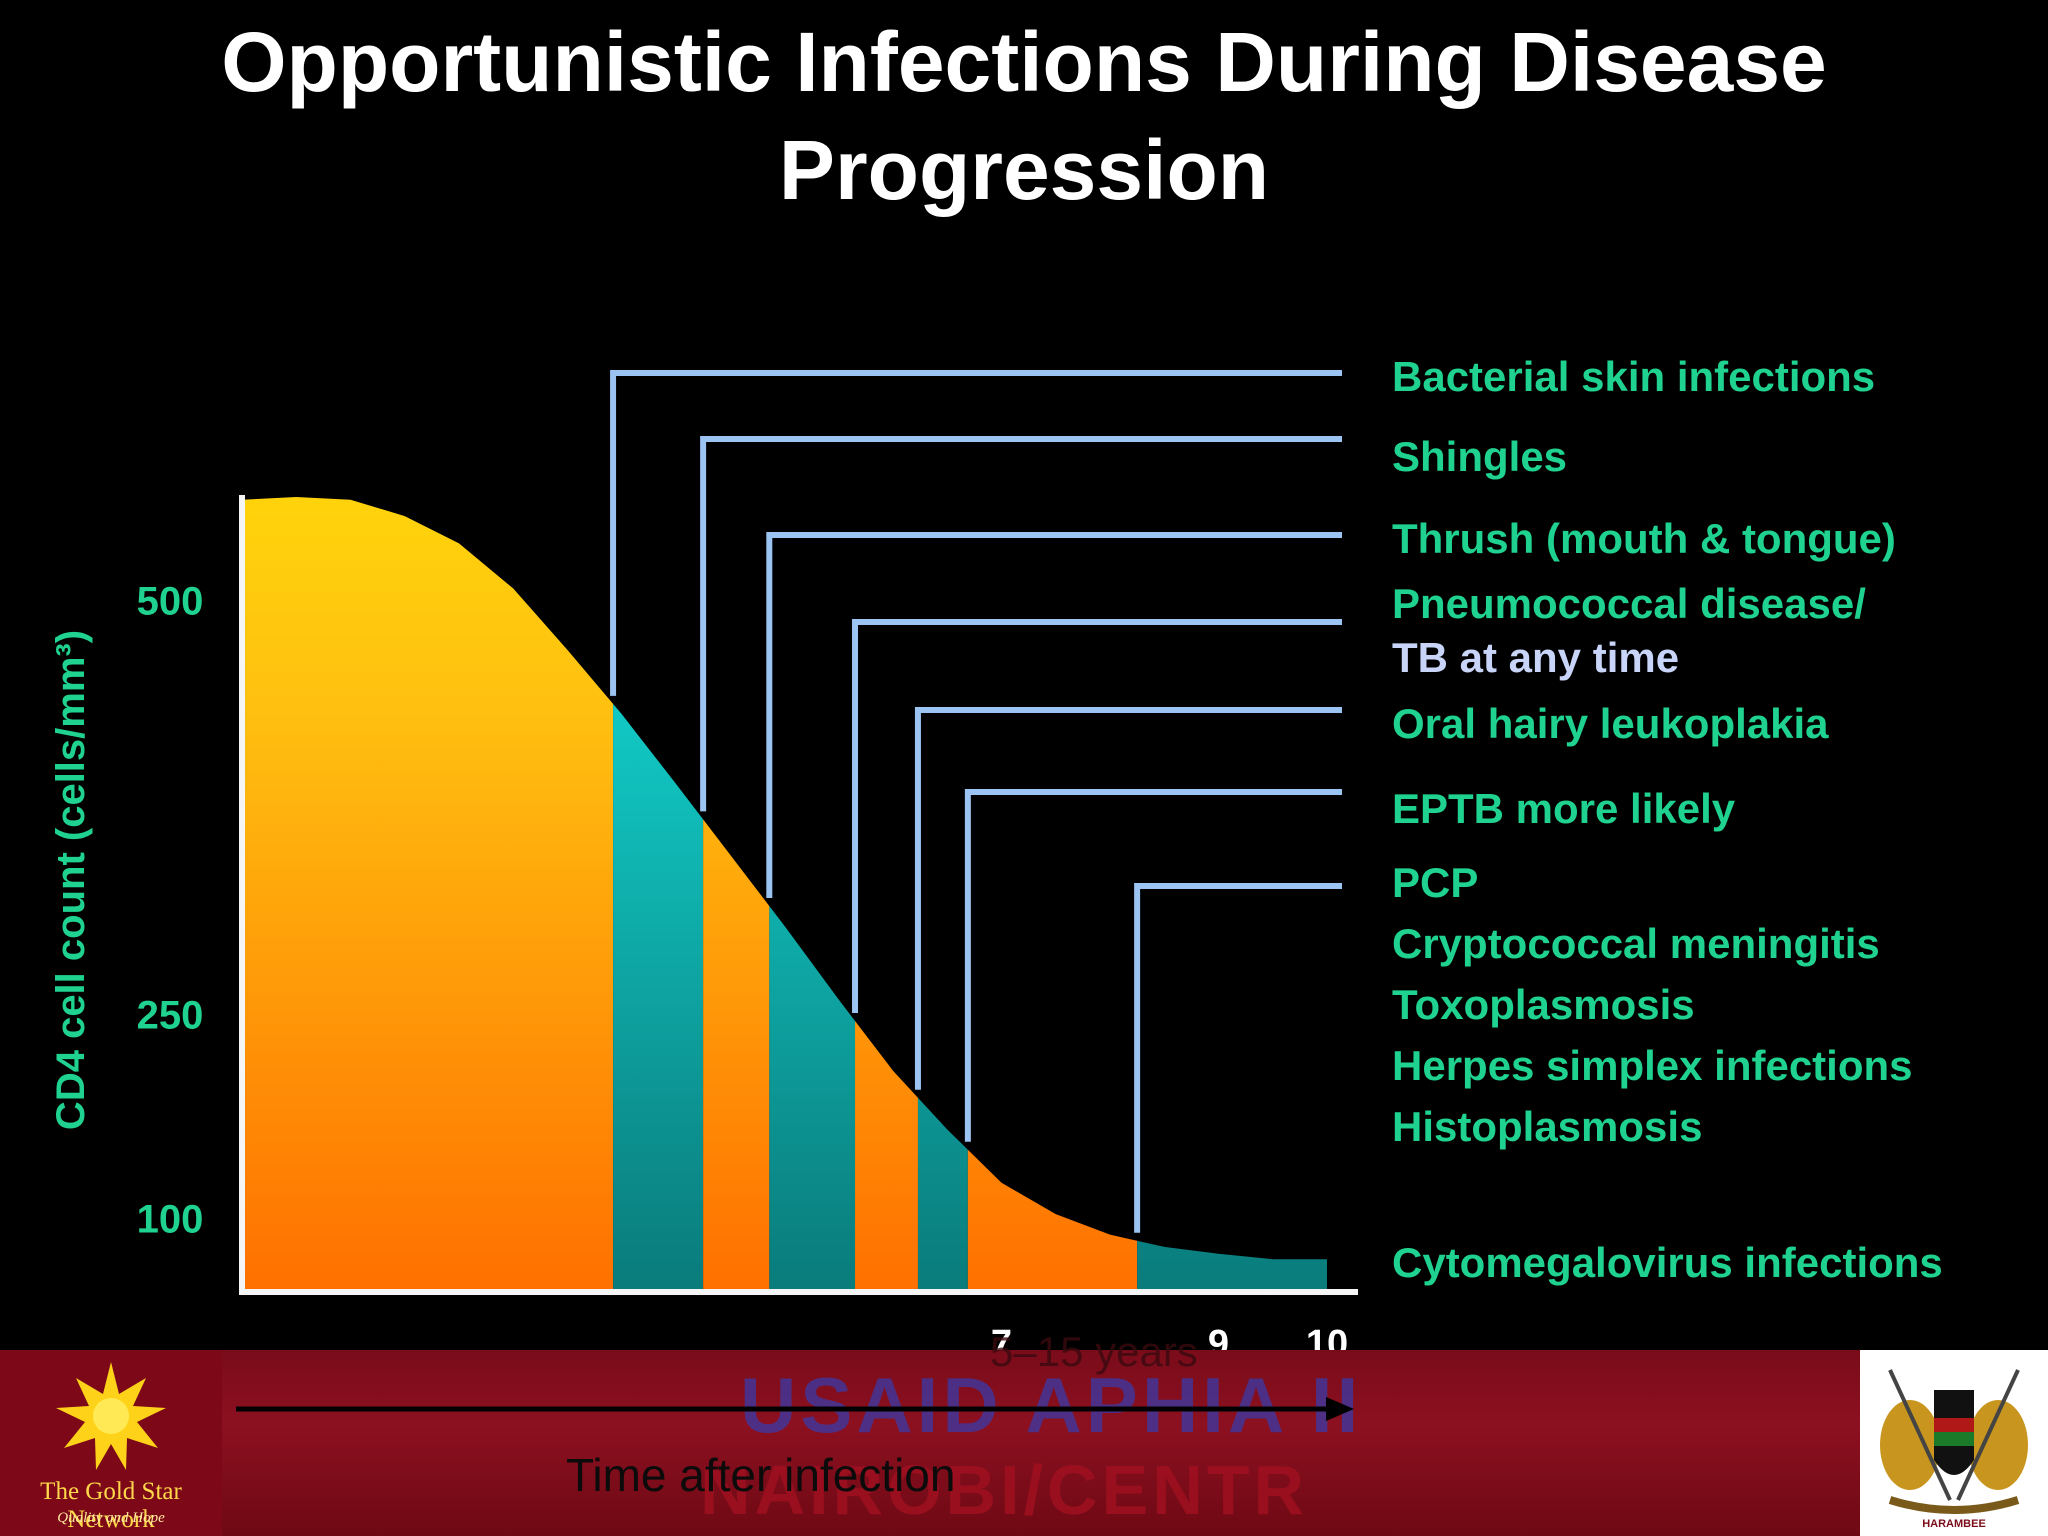 The width and height of the screenshot is (2048, 1536). I want to click on infection-label: Toxoplasmosis, so click(1543, 1004).